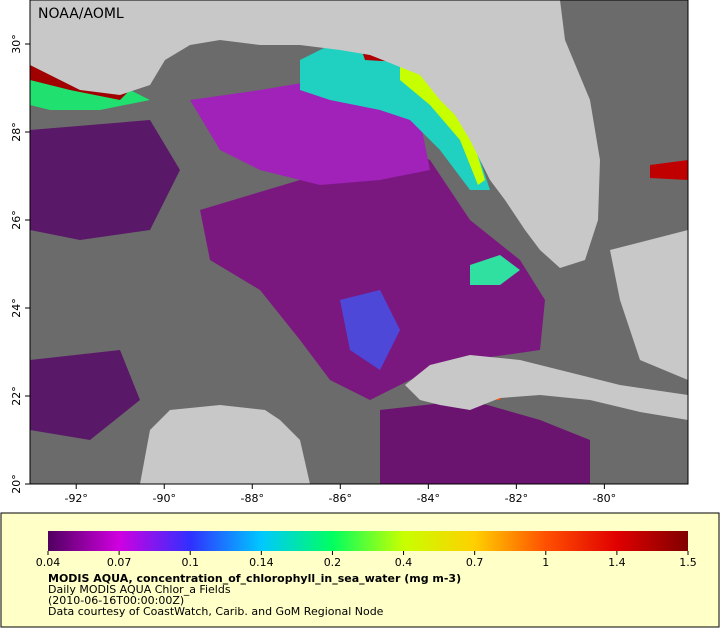 The width and height of the screenshot is (720, 628). Describe the element at coordinates (333, 562) in the screenshot. I see `colorbar-tick-label: 0.2` at that location.